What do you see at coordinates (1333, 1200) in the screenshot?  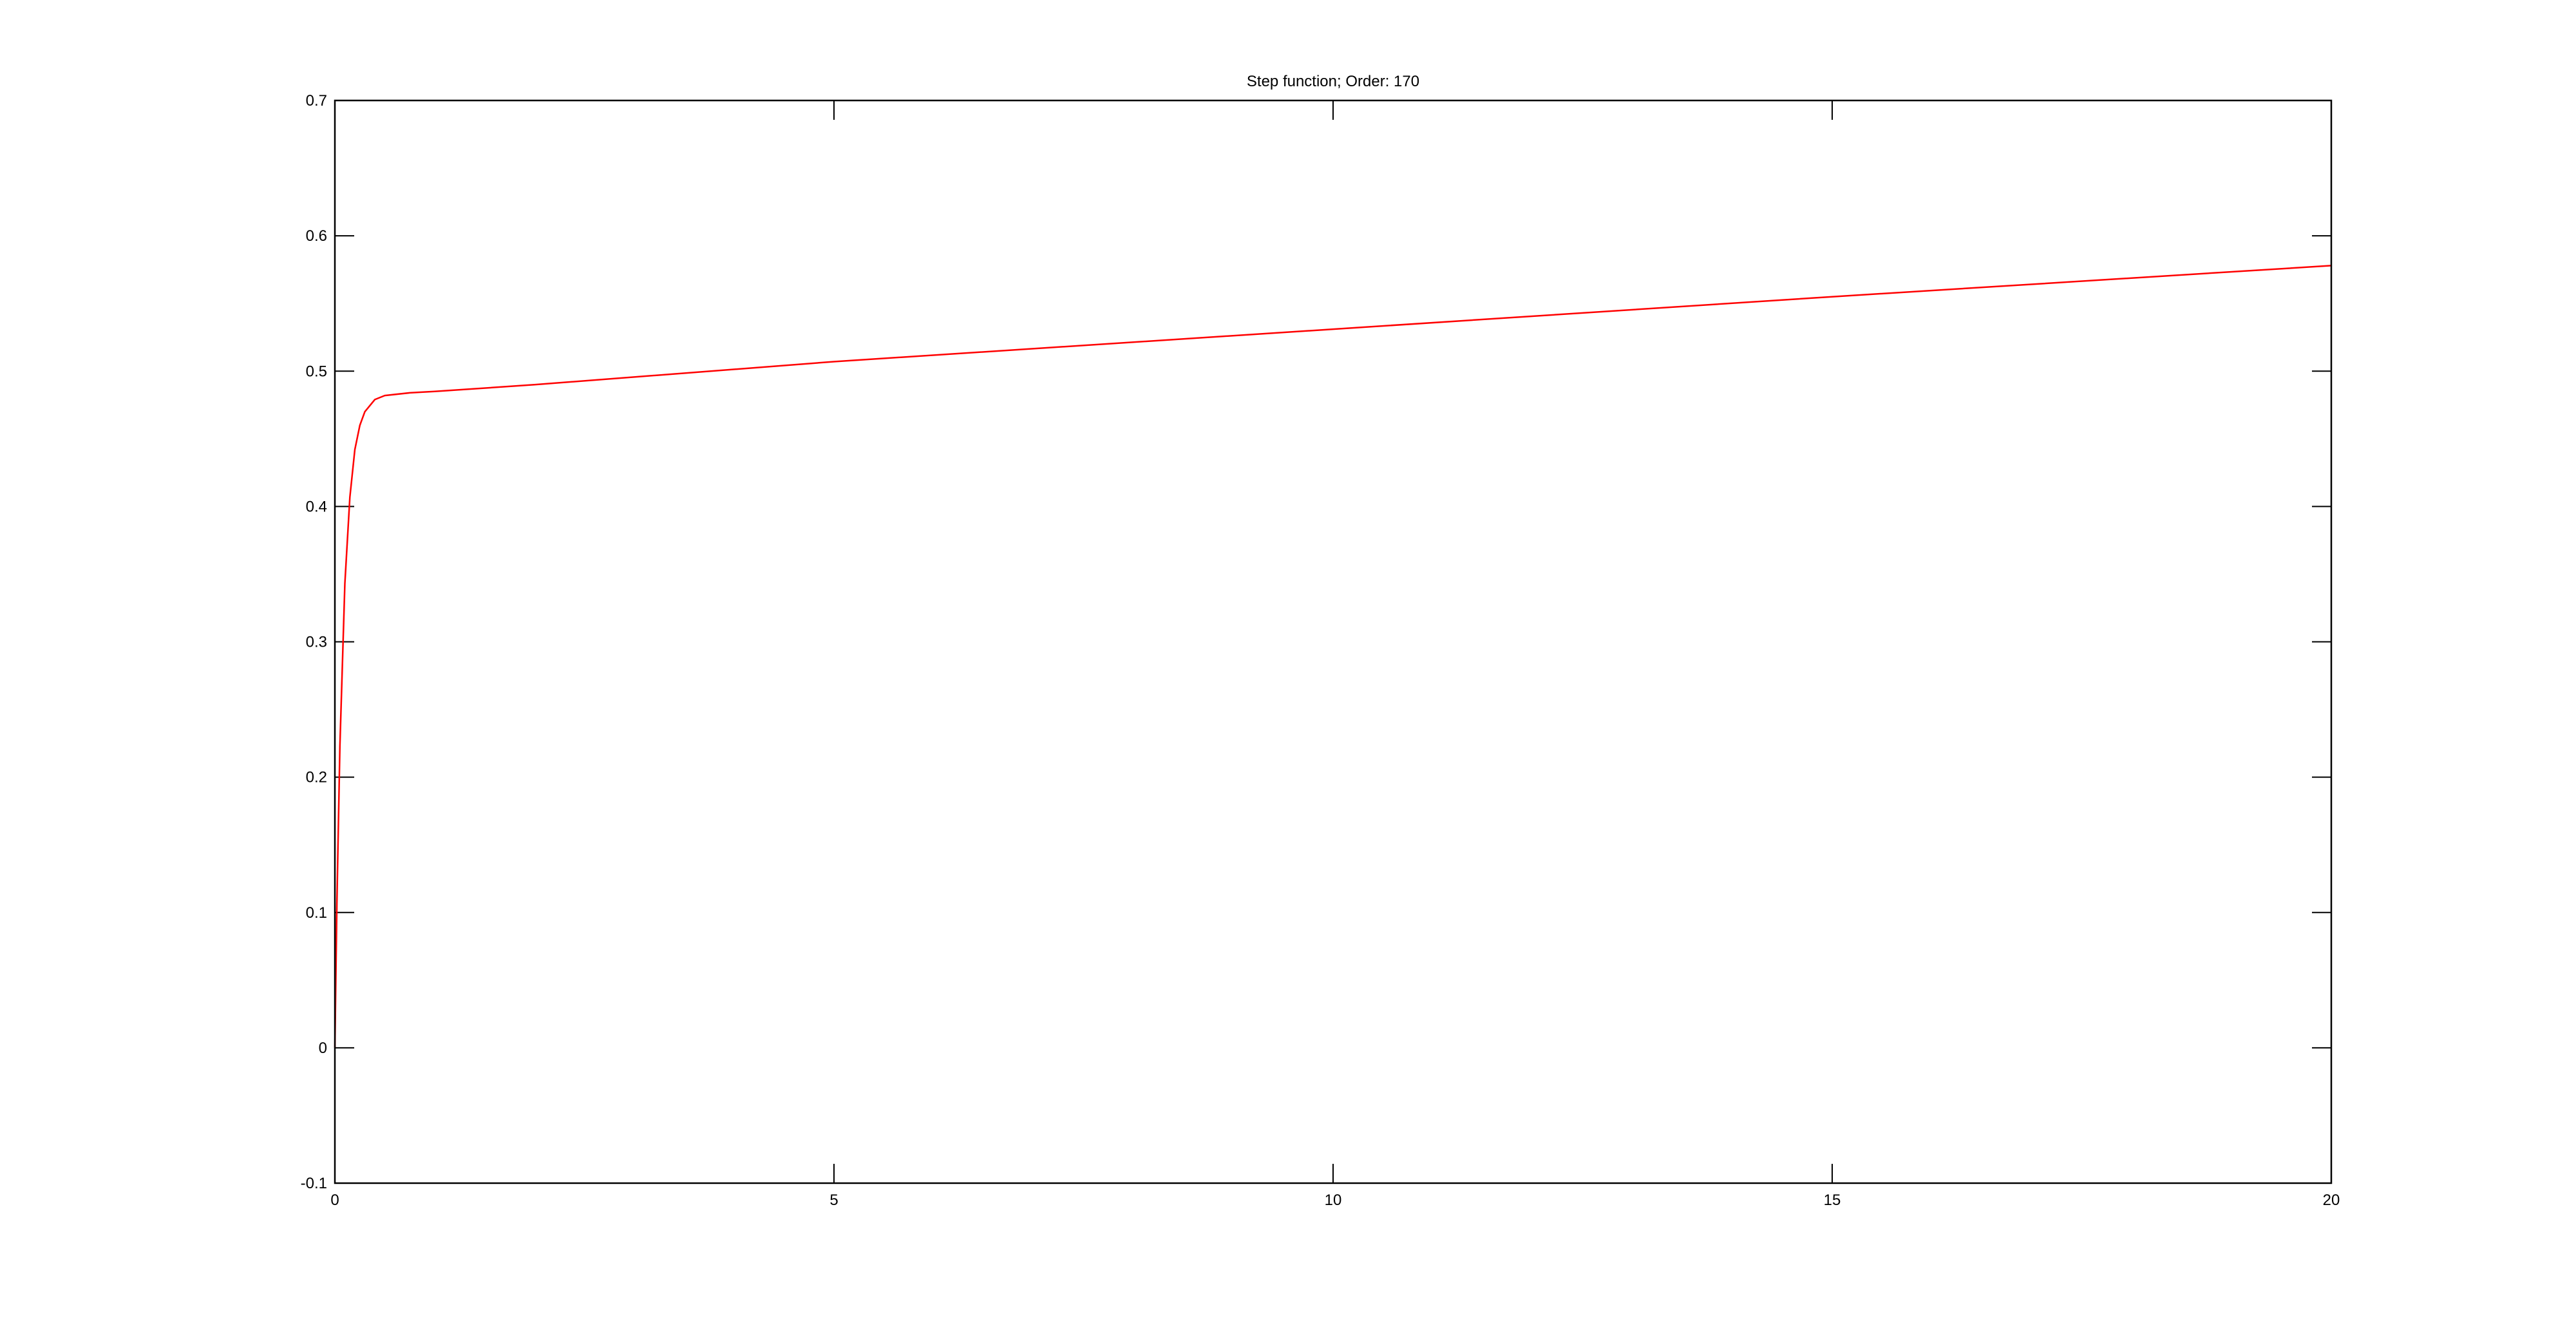 I see `x-tick-label: 10` at bounding box center [1333, 1200].